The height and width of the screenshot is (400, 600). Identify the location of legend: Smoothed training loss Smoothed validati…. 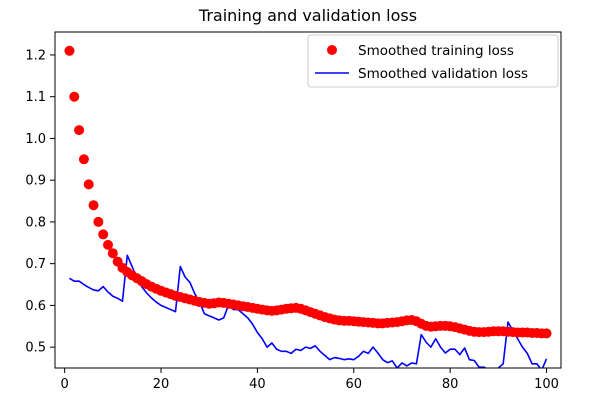
(433, 61).